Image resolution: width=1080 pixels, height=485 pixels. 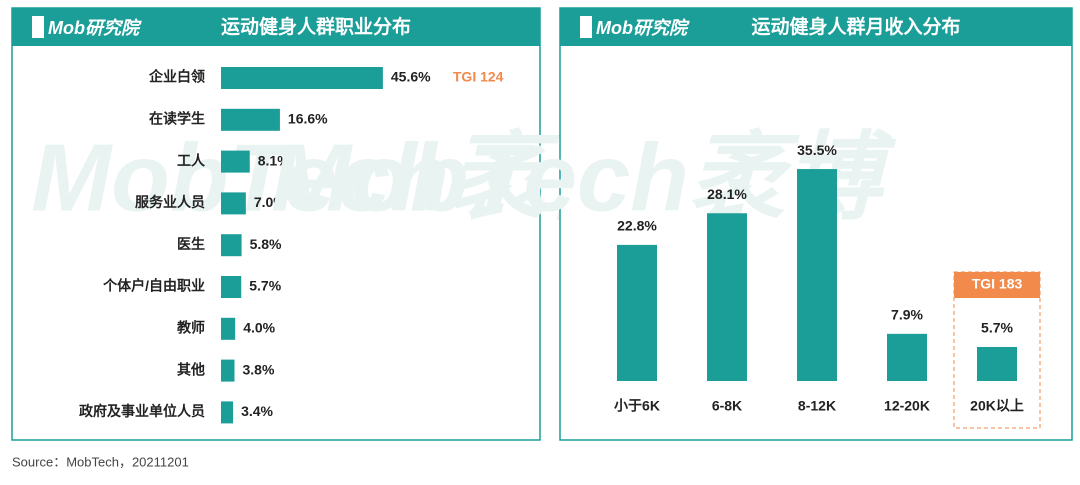 What do you see at coordinates (316, 26) in the screenshot?
I see `chart-title: 运动健身人群职业分布` at bounding box center [316, 26].